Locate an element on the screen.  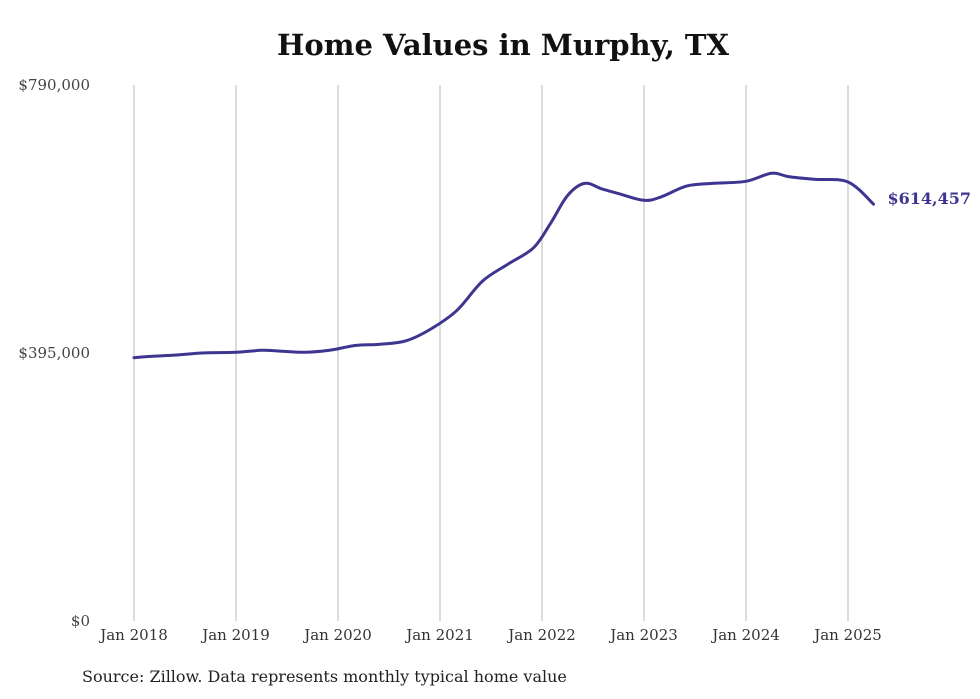
x-tick-label: Jan 2020 is located at coordinates (337, 635).